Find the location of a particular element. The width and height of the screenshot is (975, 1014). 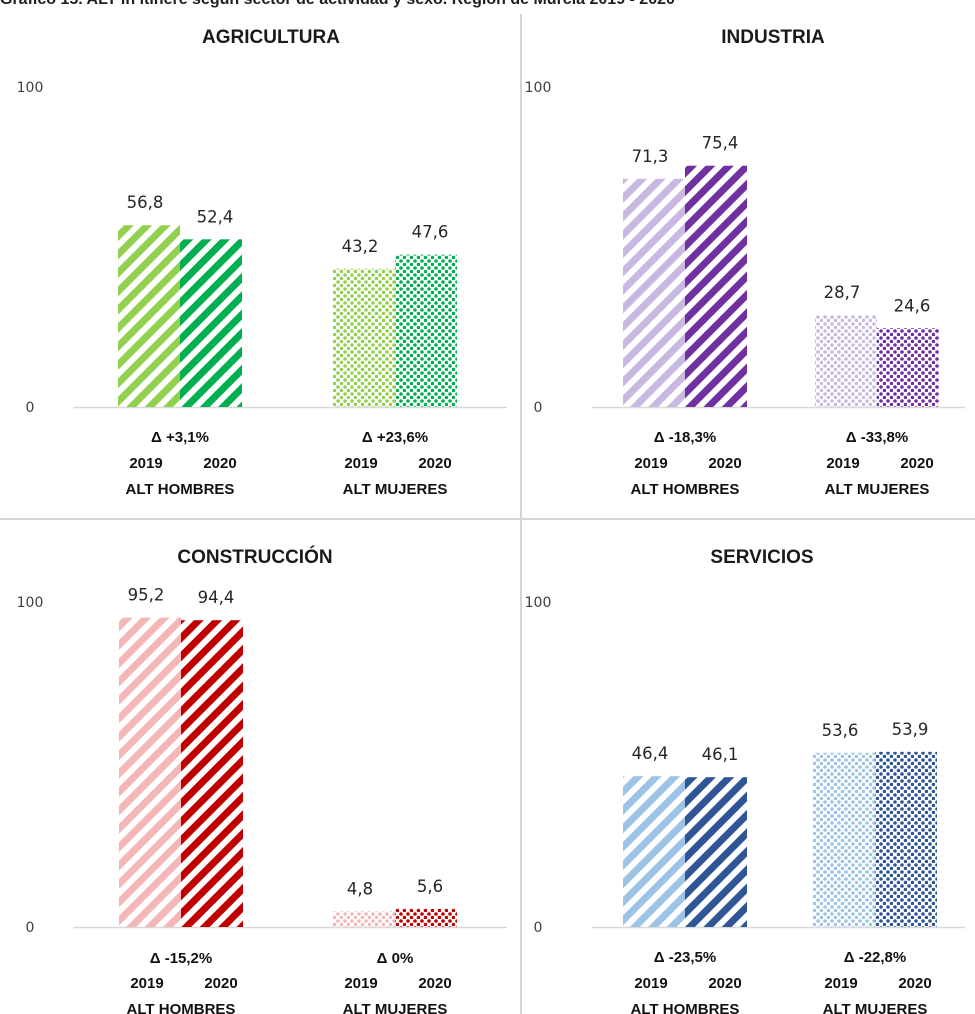

data-label: 71,3 is located at coordinates (650, 156).